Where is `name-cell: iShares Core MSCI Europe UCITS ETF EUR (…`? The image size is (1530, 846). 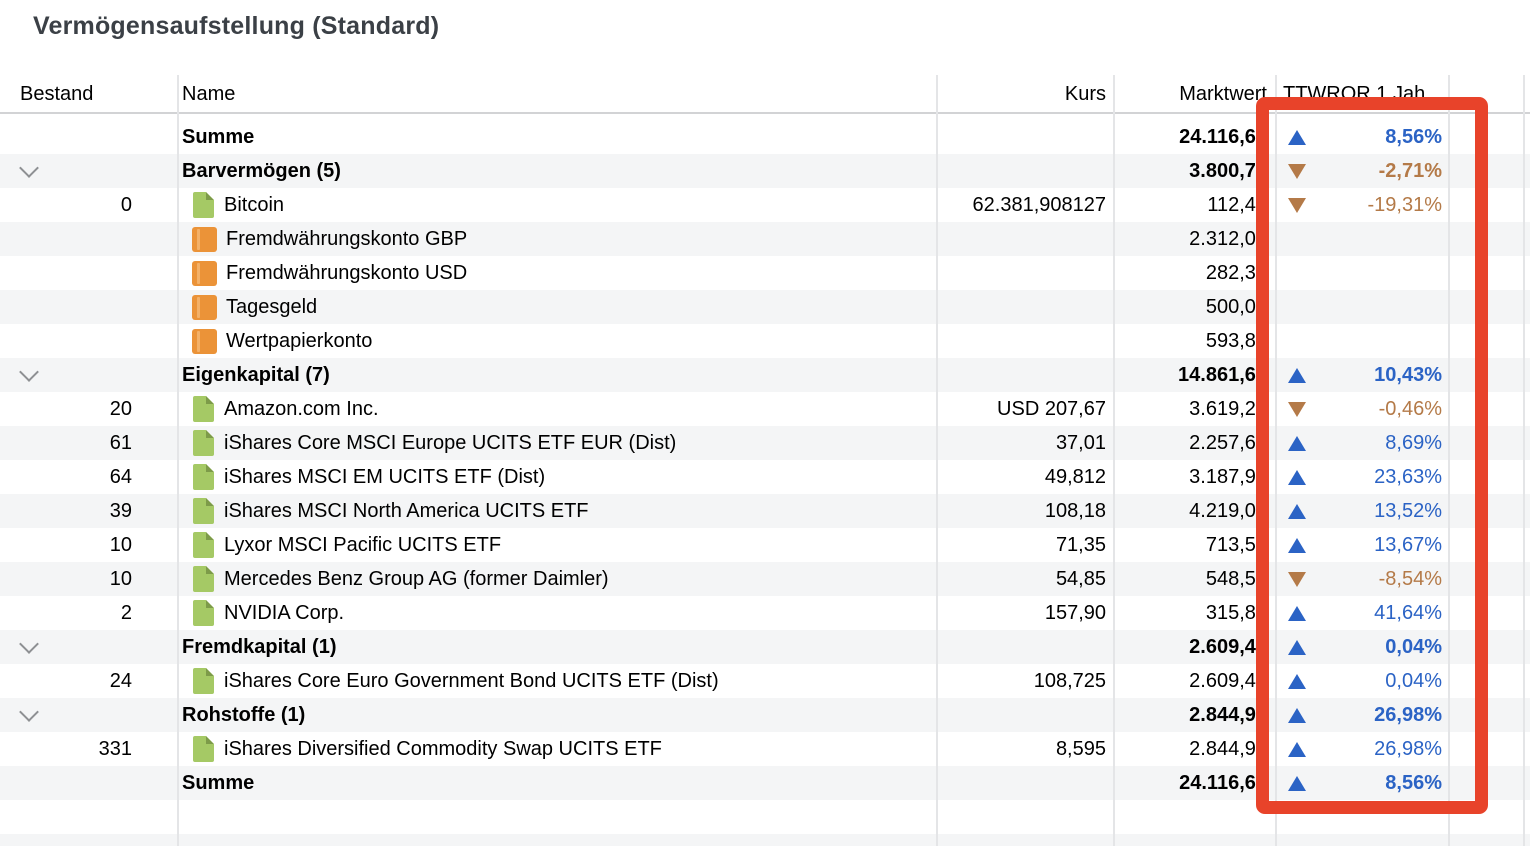 name-cell: iShares Core MSCI Europe UCITS ETF EUR (… is located at coordinates (556, 443).